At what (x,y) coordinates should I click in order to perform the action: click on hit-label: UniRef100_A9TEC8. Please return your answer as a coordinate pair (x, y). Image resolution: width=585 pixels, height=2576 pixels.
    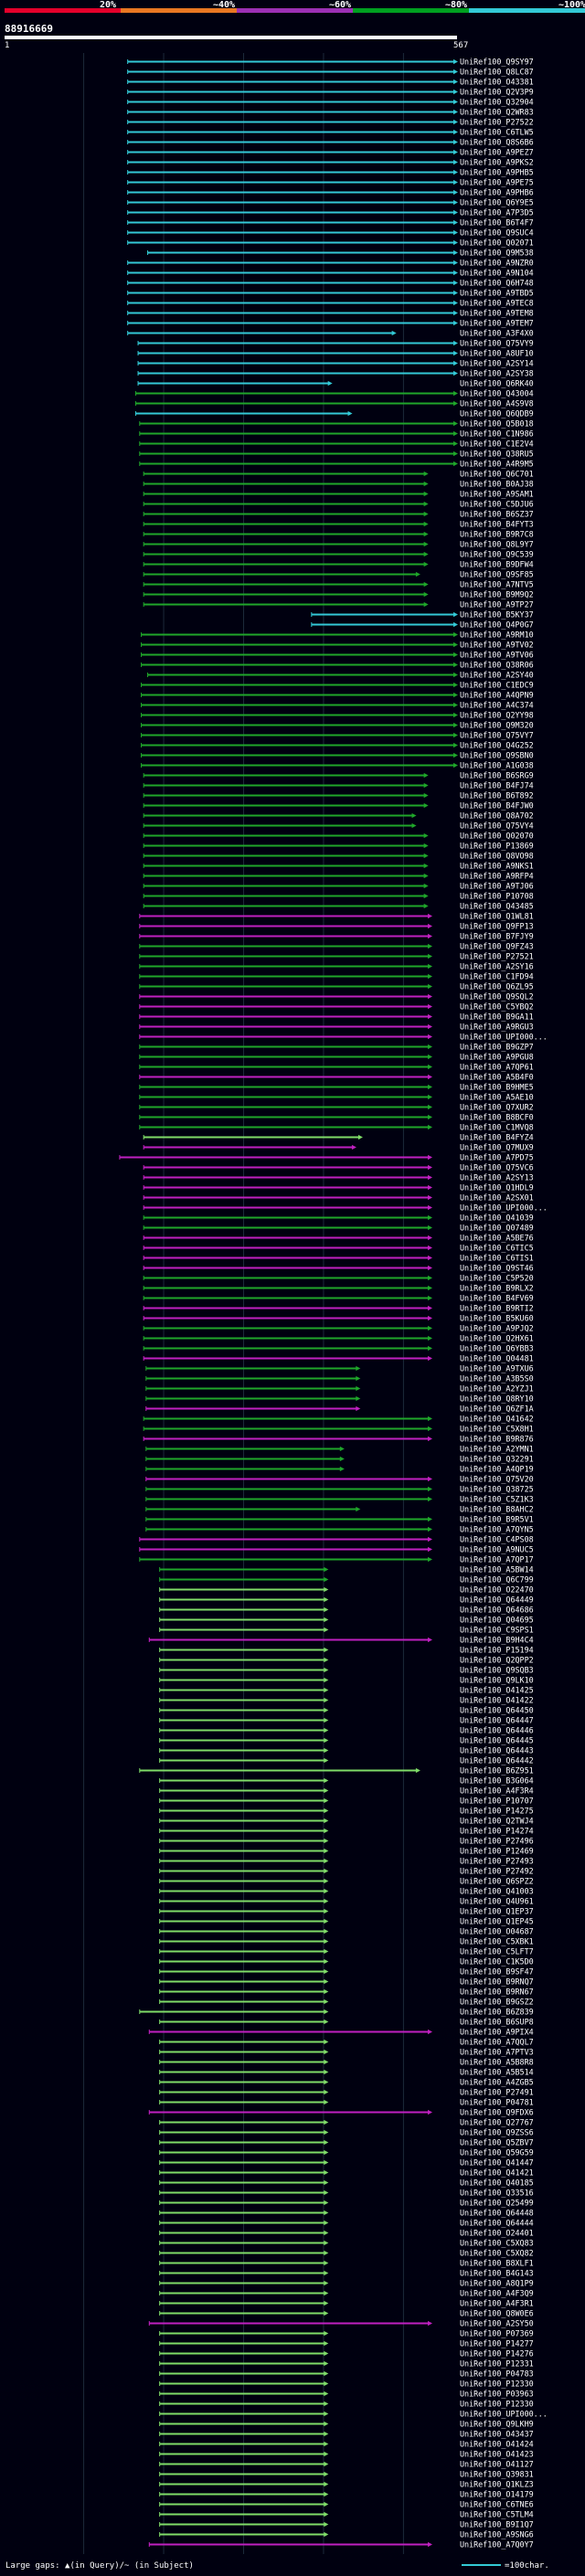
    Looking at the image, I should click on (497, 303).